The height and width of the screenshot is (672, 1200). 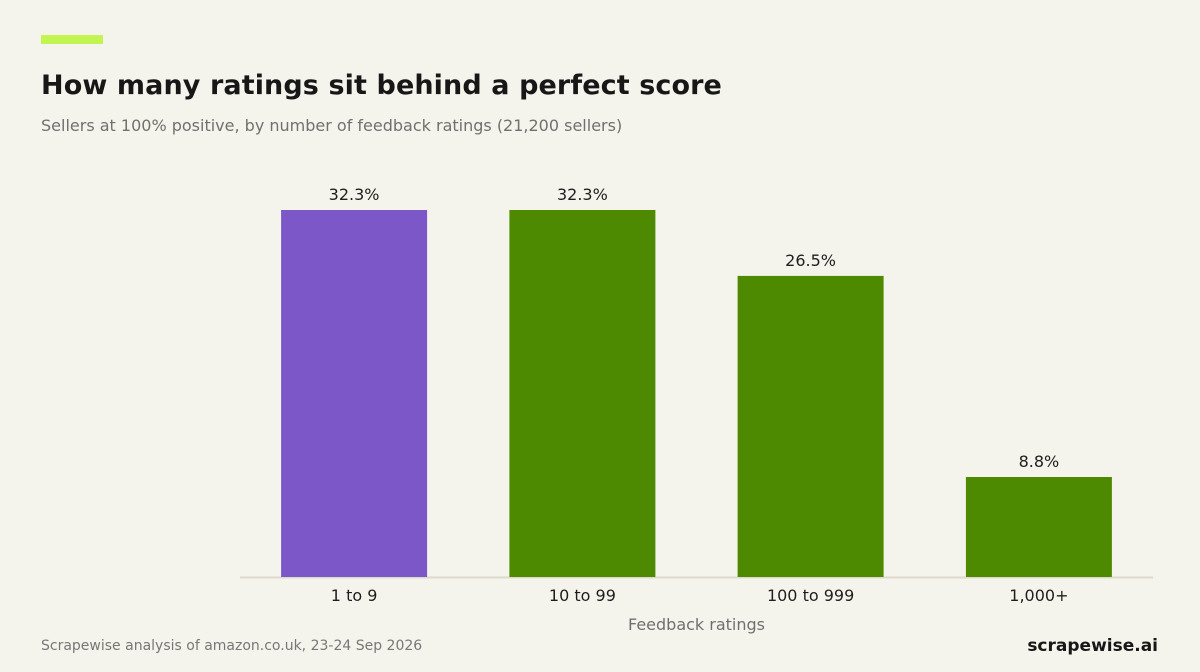 I want to click on x-tick-labels-group: 1 to 9 10 to 99 100 to 999 1,000+, so click(x=700, y=595).